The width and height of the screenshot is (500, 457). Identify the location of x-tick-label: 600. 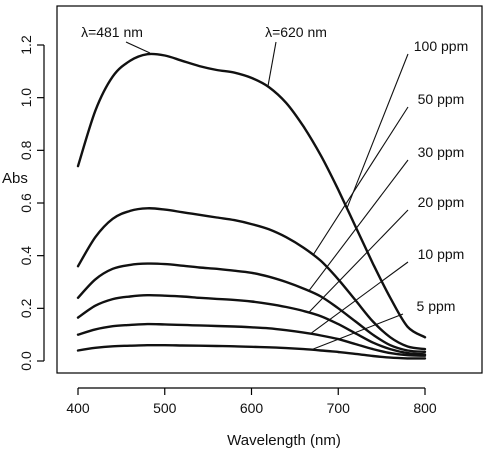
(252, 408).